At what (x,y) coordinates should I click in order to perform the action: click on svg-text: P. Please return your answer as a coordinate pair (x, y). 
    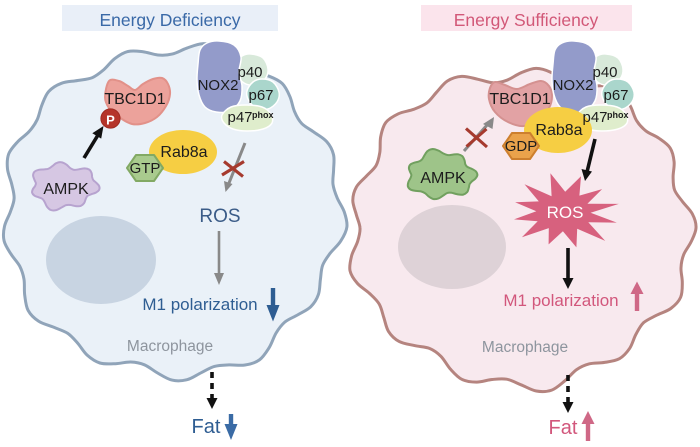
    Looking at the image, I should click on (110, 120).